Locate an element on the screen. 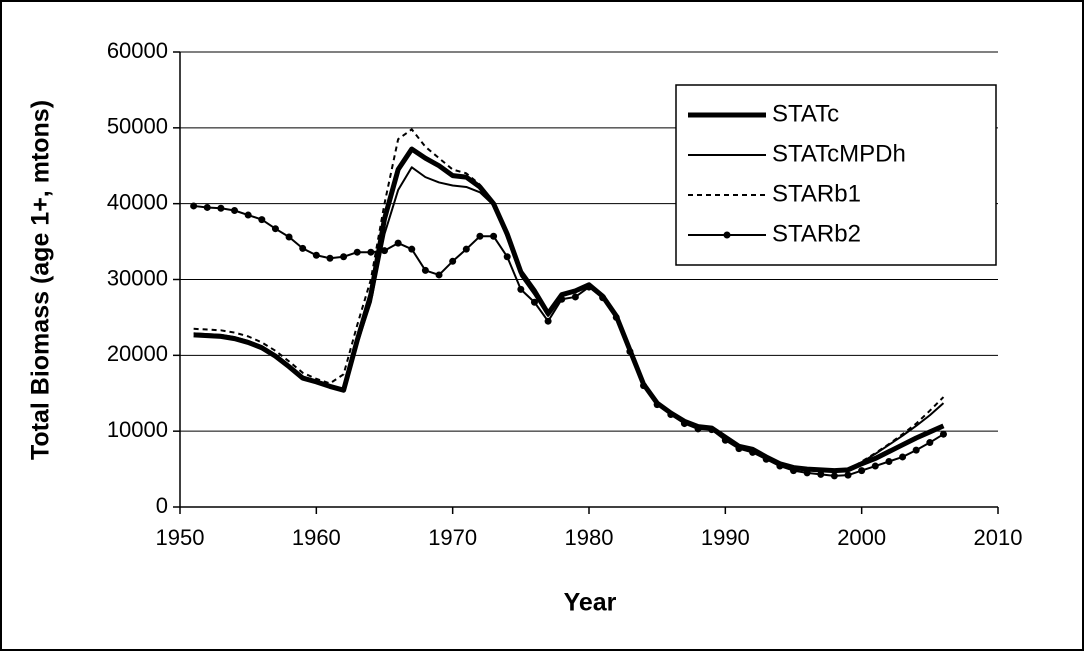 The image size is (1084, 656). y-tick-label: 40000 is located at coordinates (137, 201).